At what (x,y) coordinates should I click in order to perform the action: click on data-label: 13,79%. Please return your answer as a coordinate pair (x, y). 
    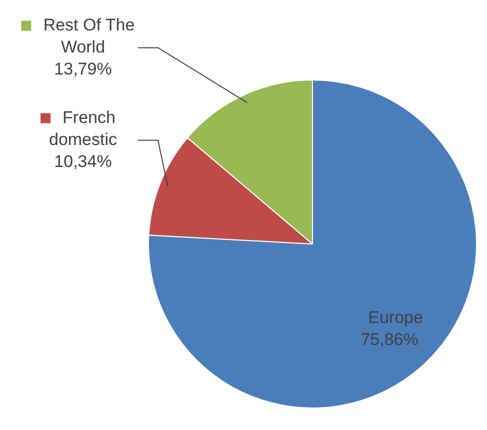
    Looking at the image, I should click on (83, 68).